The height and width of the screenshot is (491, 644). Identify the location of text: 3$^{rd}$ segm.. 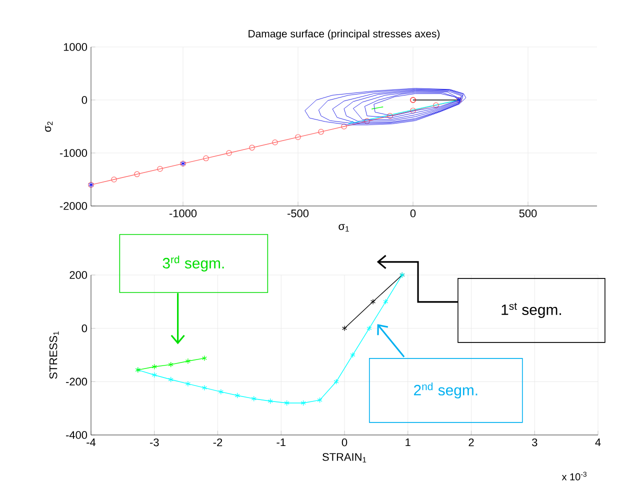
(193, 264).